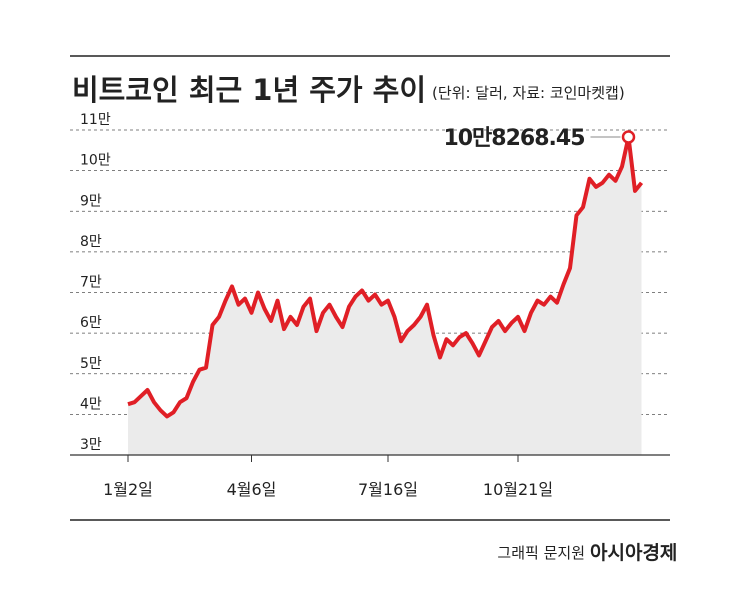  What do you see at coordinates (518, 489) in the screenshot?
I see `x-tick-label: 10월21일` at bounding box center [518, 489].